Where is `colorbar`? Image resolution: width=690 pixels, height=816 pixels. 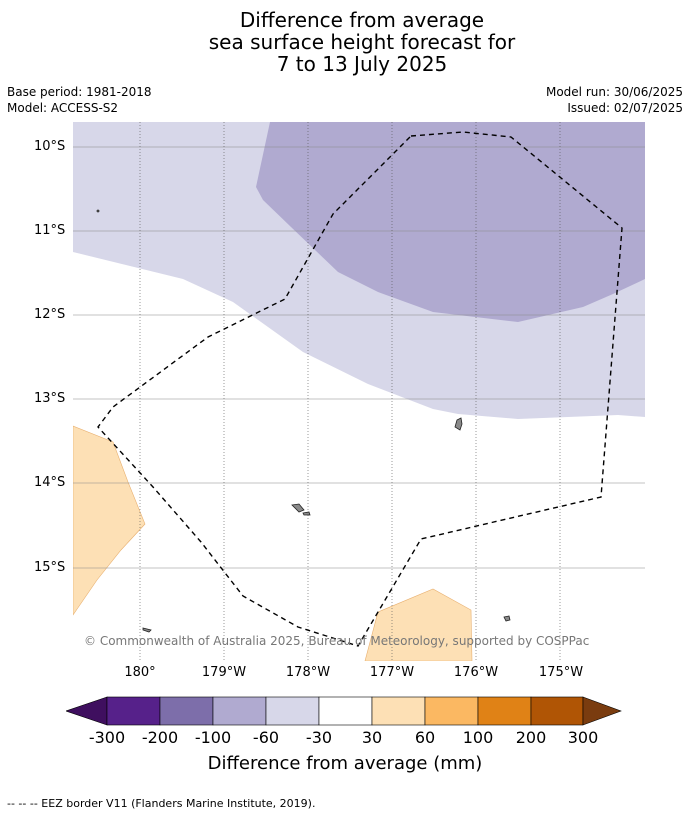
colorbar is located at coordinates (344, 711).